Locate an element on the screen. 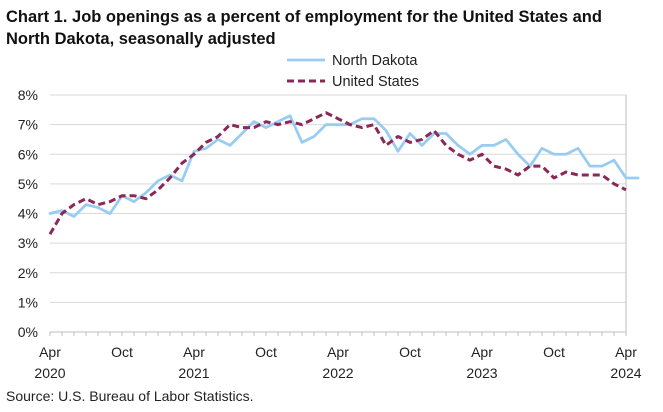  y-tick-label: 0% is located at coordinates (28, 332).